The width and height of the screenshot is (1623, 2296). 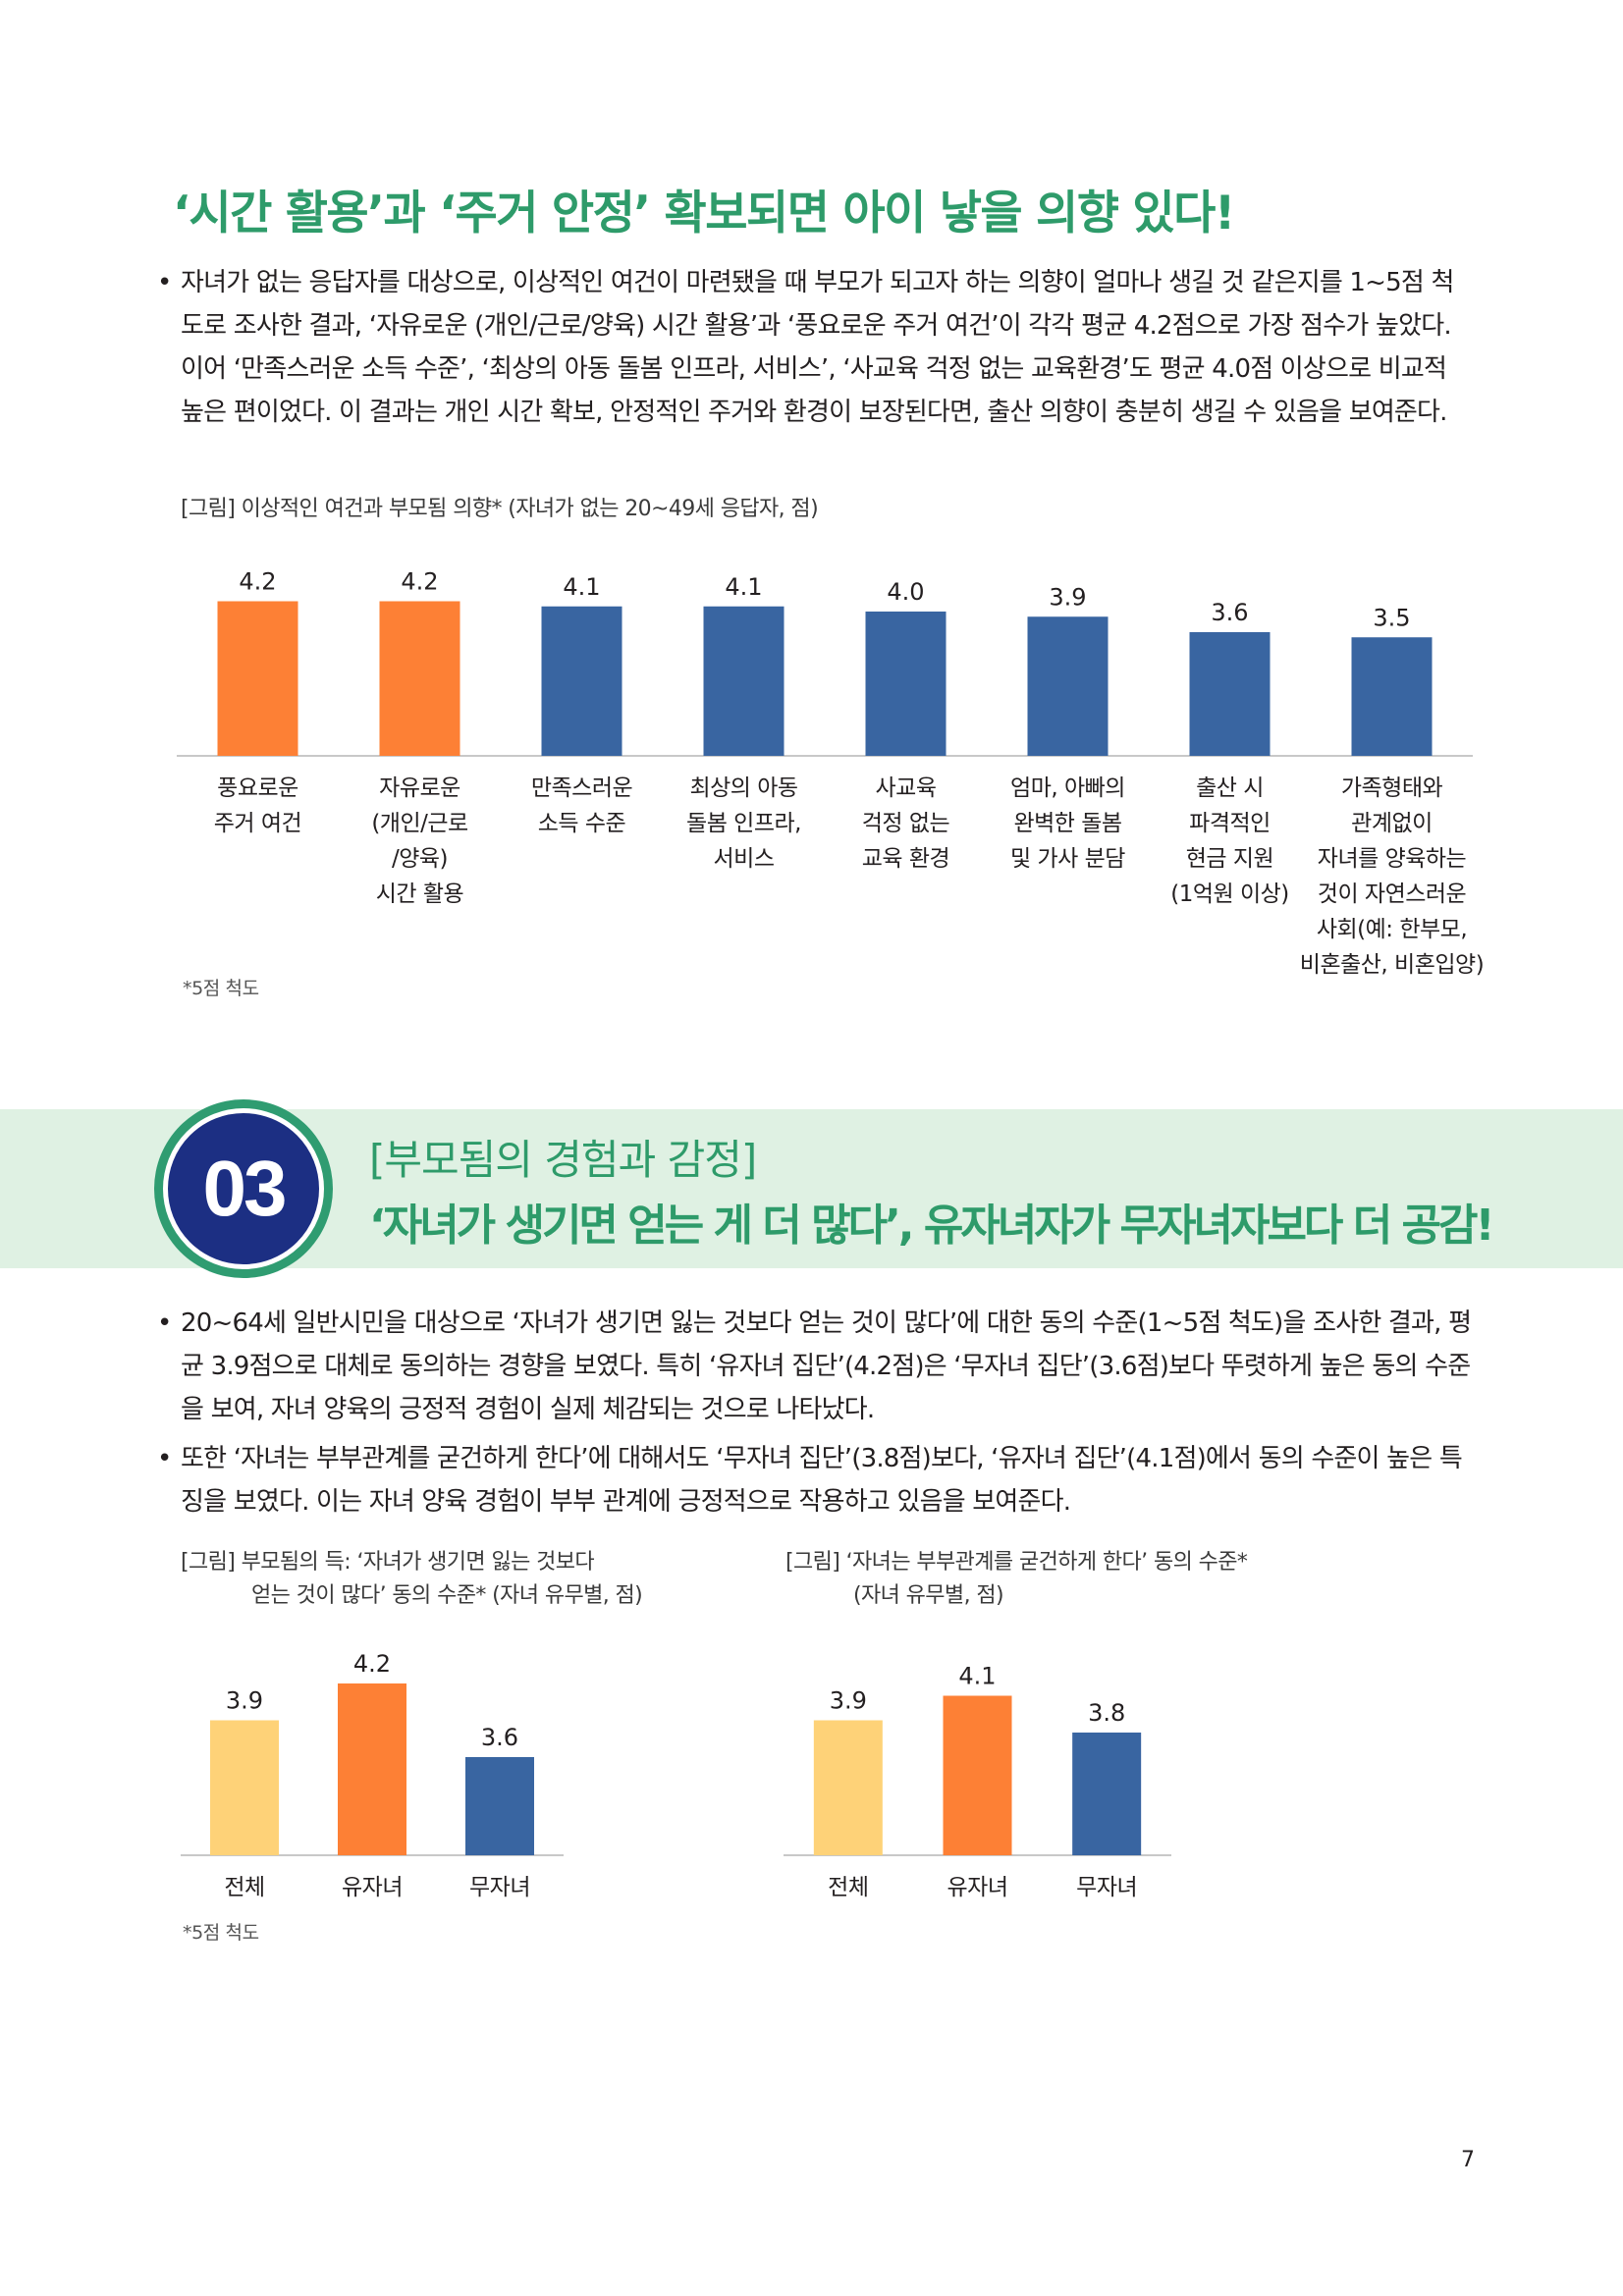 What do you see at coordinates (905, 859) in the screenshot?
I see `chart-category-label: 교육 환경` at bounding box center [905, 859].